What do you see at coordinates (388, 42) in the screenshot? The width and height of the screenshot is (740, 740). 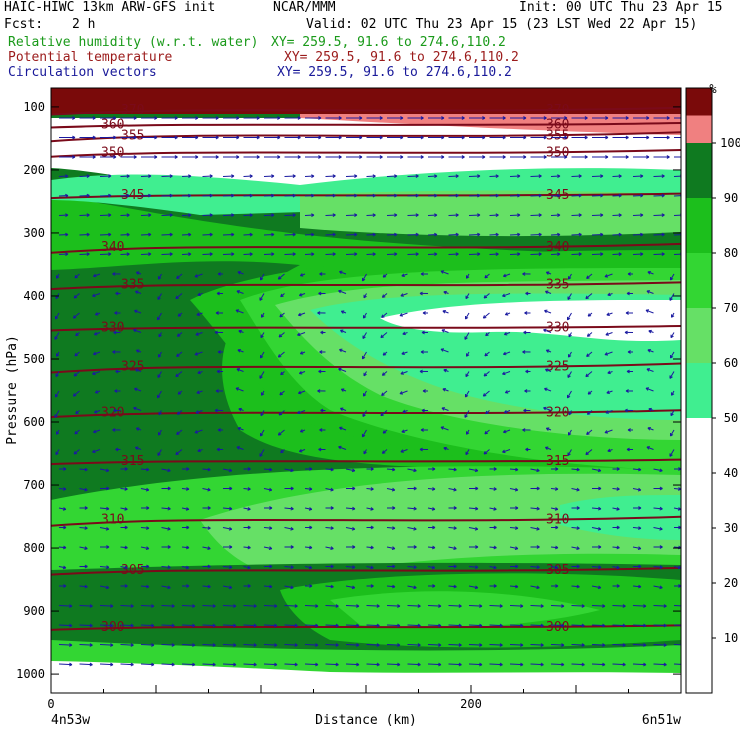 I see `field-rh-xy: XY= 259.5, 91.6 to 274.6,110.2` at bounding box center [388, 42].